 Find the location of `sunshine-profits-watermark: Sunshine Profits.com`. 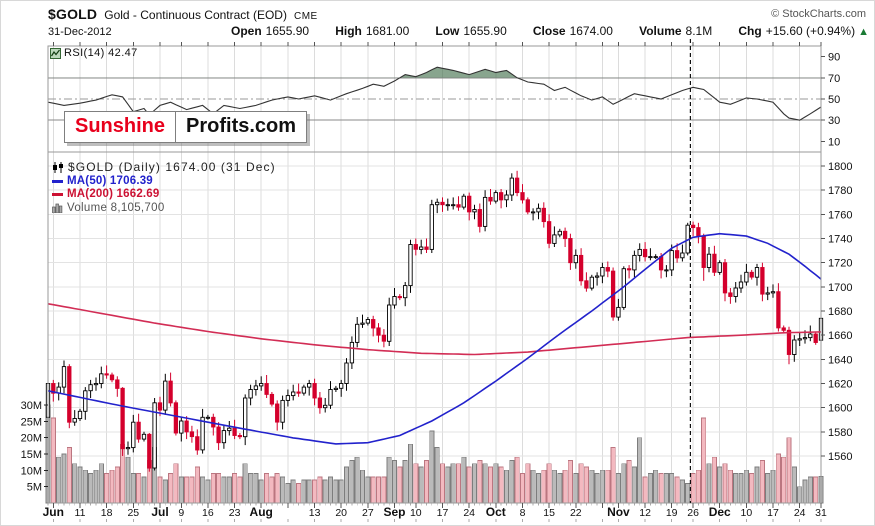

sunshine-profits-watermark: Sunshine Profits.com is located at coordinates (186, 127).